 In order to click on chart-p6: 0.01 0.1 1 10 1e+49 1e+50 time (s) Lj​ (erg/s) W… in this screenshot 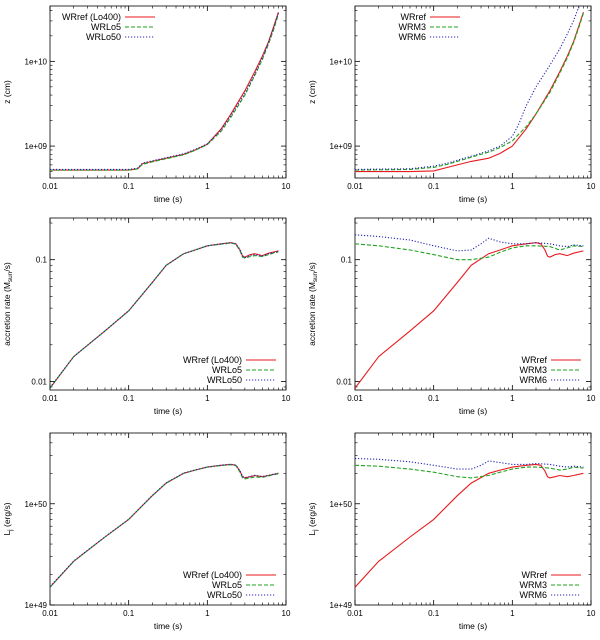, I will do `click(451, 531)`.